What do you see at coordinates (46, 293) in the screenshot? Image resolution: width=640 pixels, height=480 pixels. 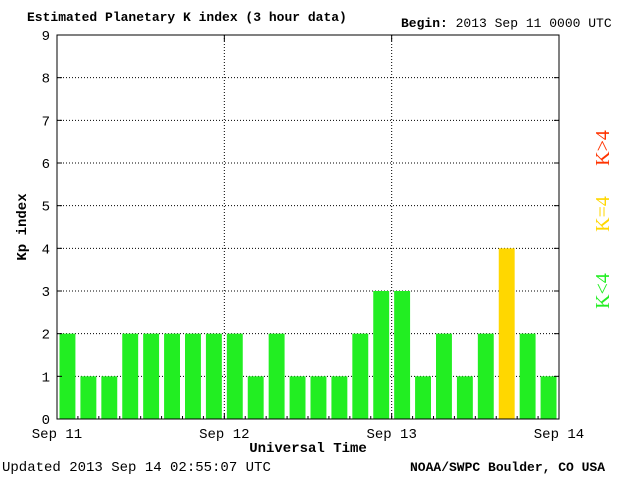 I see `y-tick-label: 3` at bounding box center [46, 293].